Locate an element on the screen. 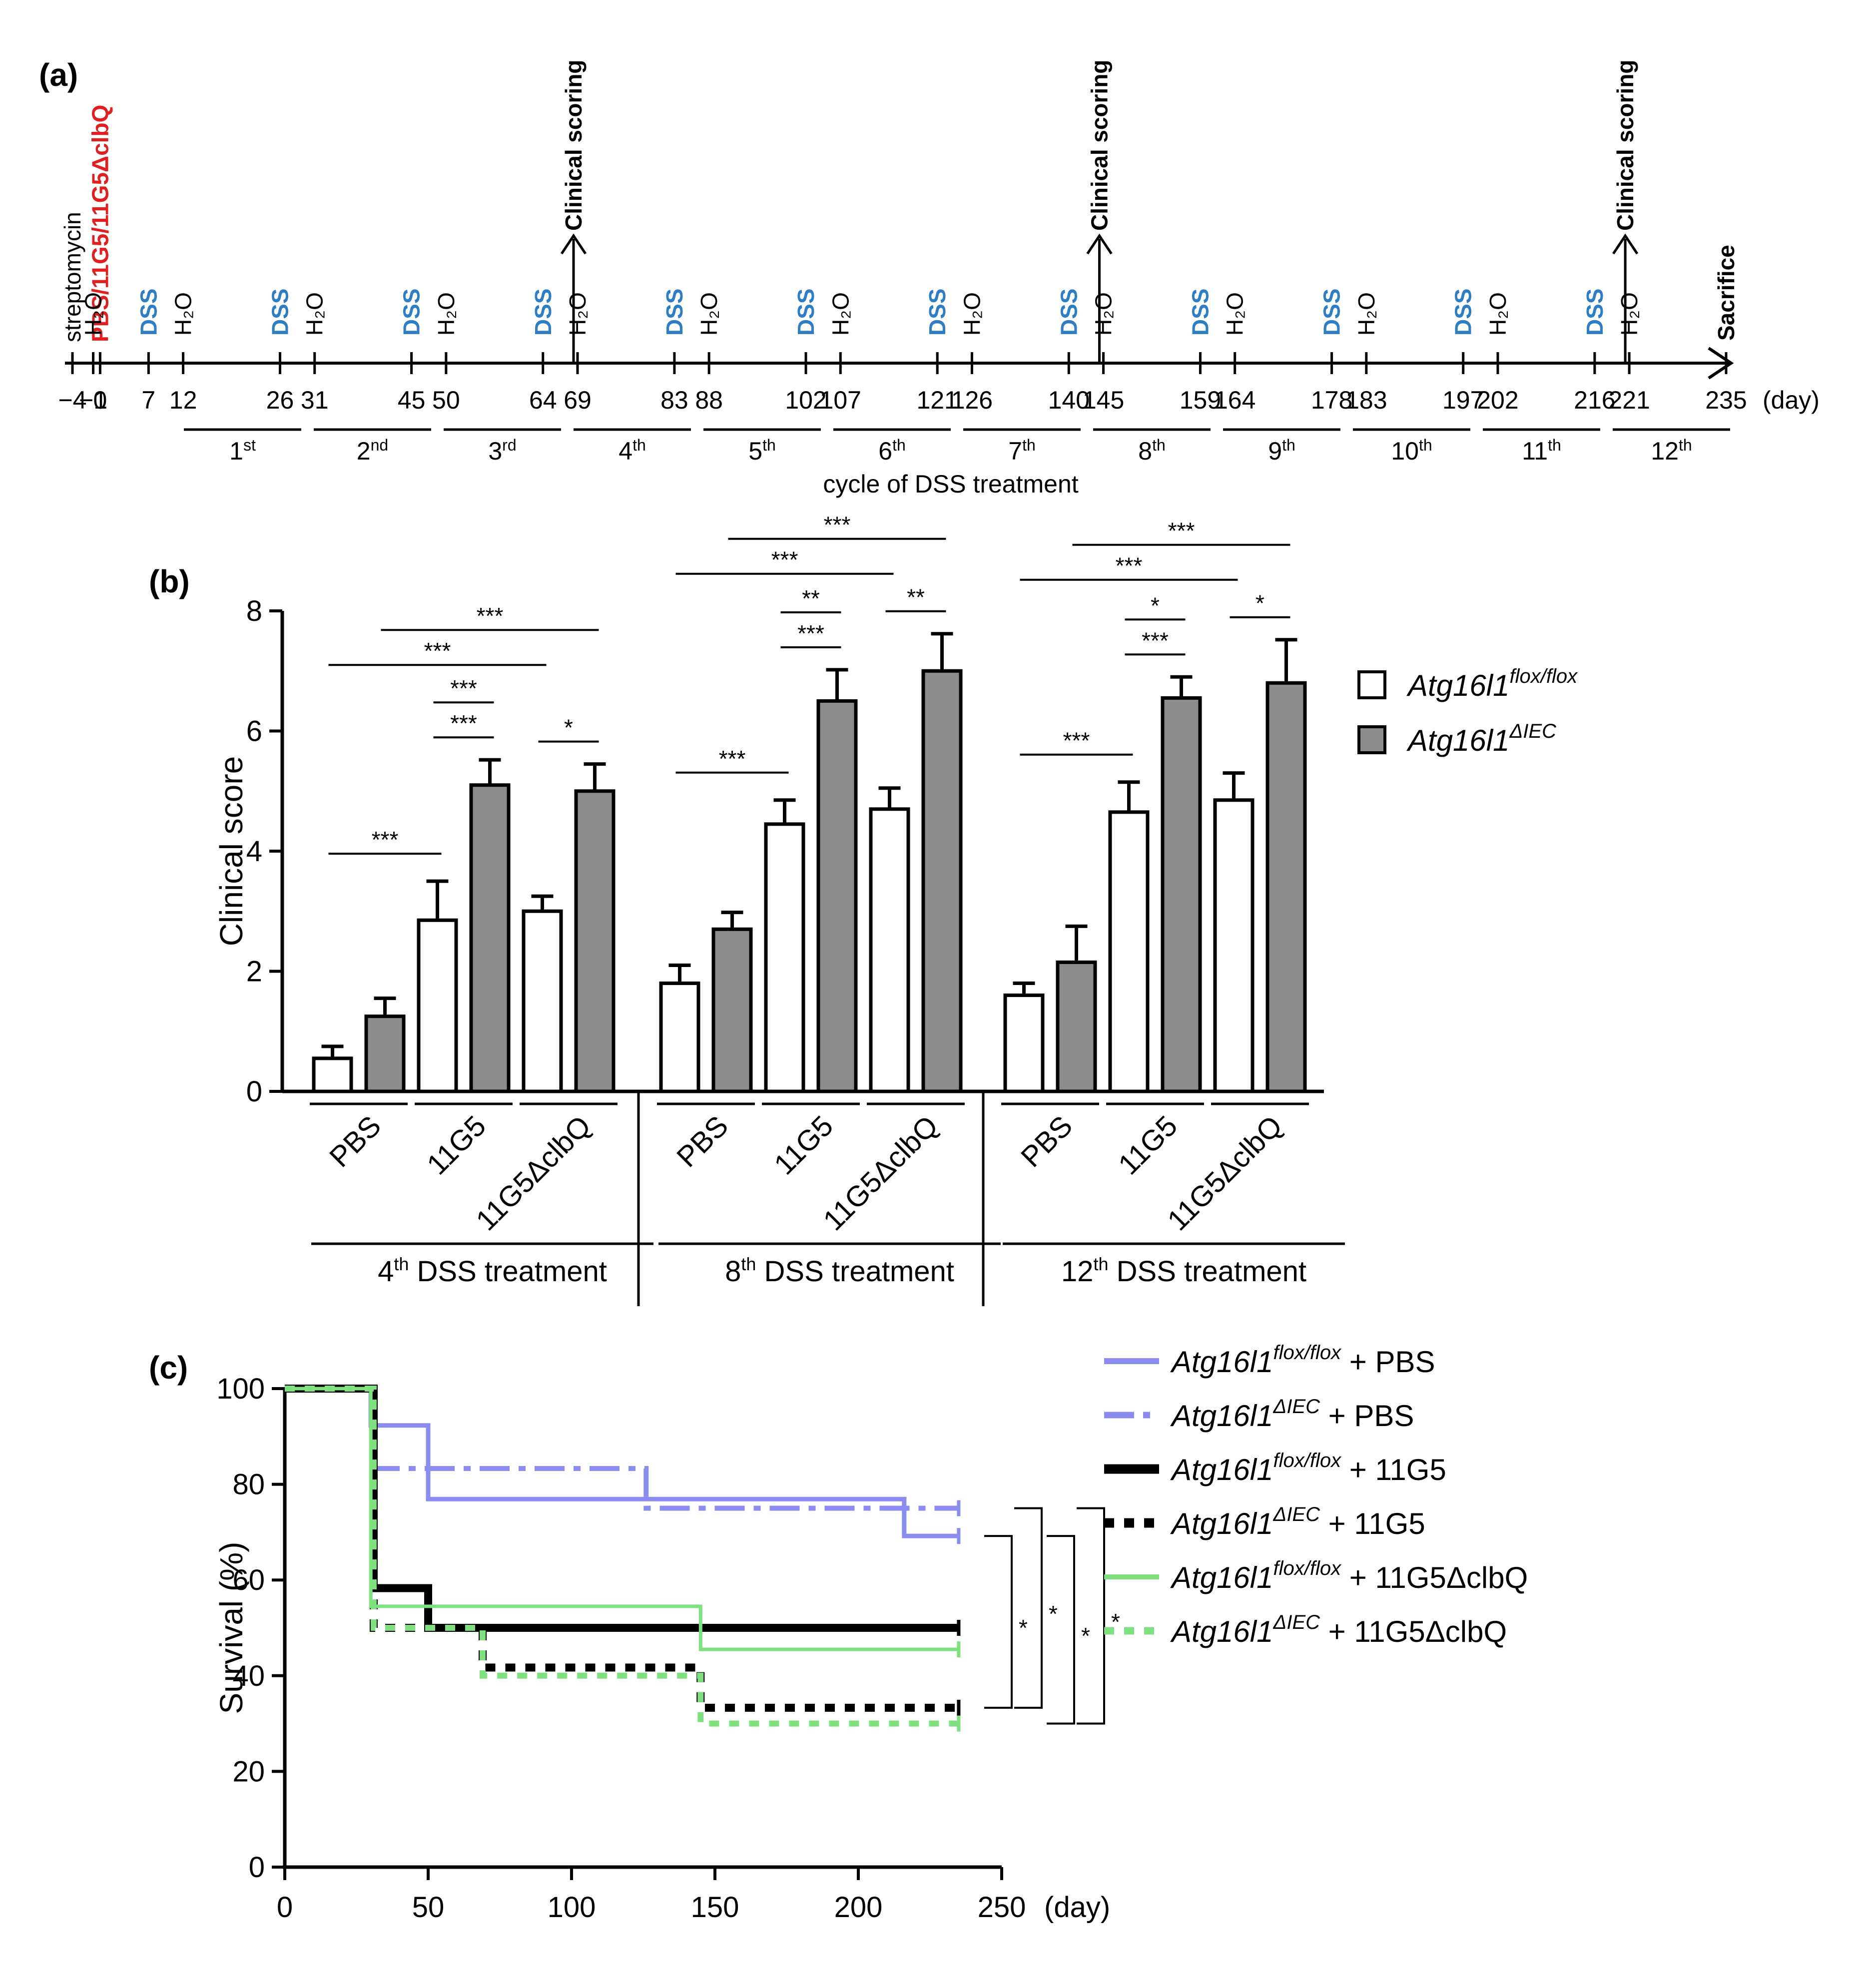 The image size is (1876, 1969). legend-name: Atg16l1 is located at coordinates (1458, 740).